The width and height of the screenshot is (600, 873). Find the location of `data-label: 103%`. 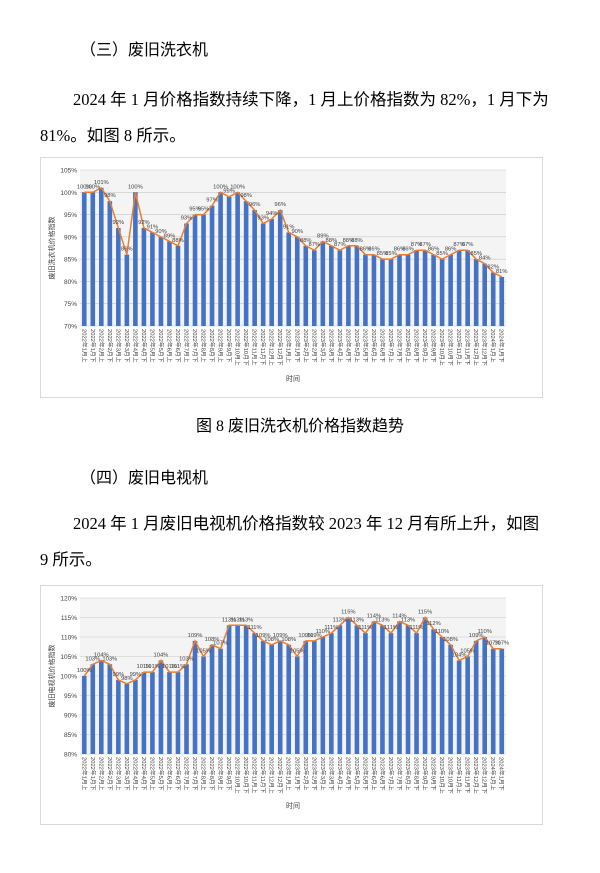

data-label: 103% is located at coordinates (109, 659).